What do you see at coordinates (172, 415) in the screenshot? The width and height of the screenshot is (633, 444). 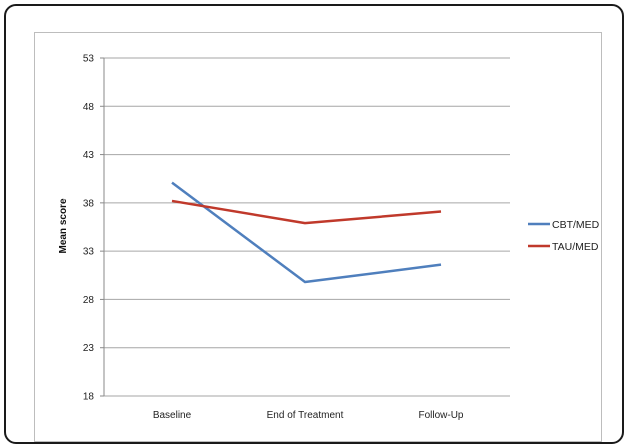 I see `x-tick-label: Baseline` at bounding box center [172, 415].